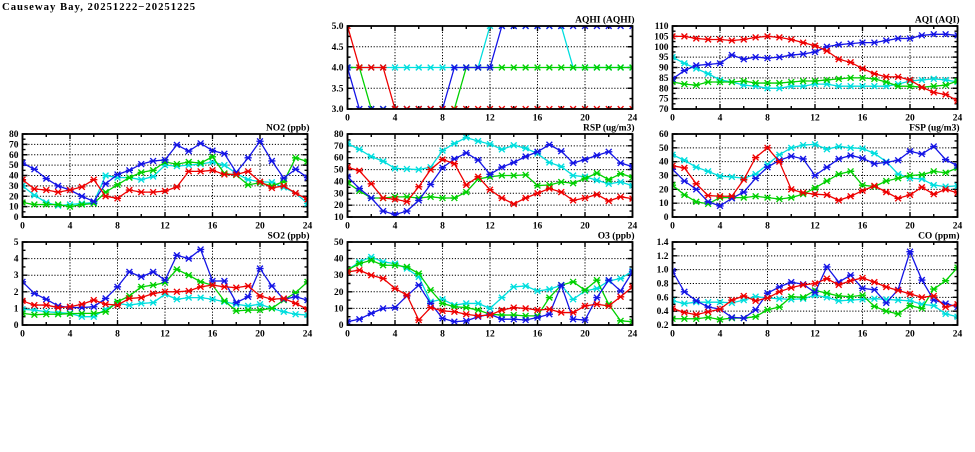 The width and height of the screenshot is (975, 452). What do you see at coordinates (338, 48) in the screenshot?
I see `svg-text: 4.5` at bounding box center [338, 48].